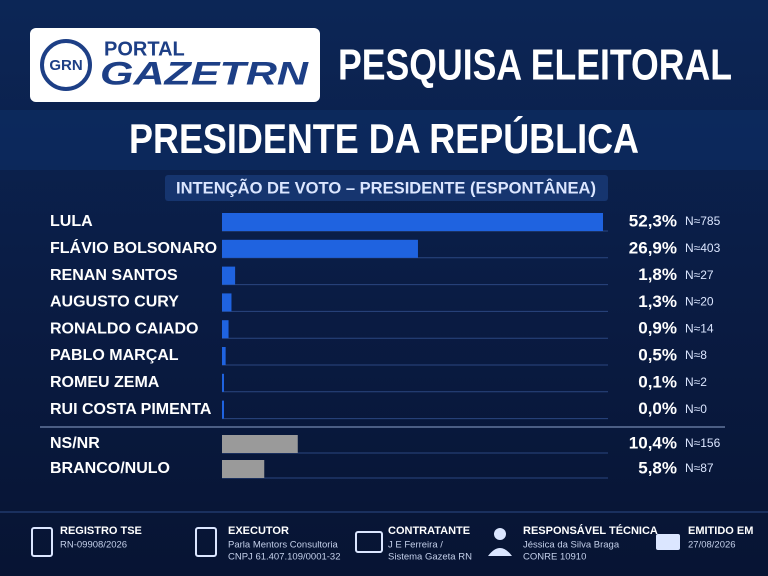 The height and width of the screenshot is (576, 768). What do you see at coordinates (114, 275) in the screenshot?
I see `category-label: RENAN SANTOS` at bounding box center [114, 275].